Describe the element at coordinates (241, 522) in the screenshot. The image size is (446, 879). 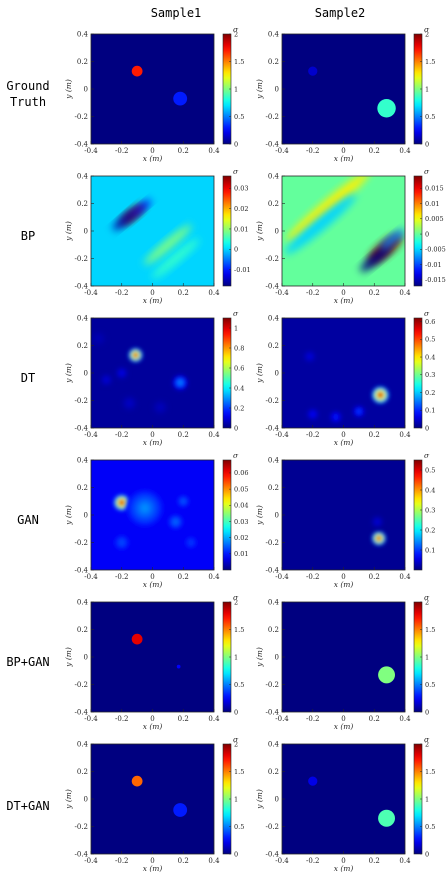
I see `colorbar-tick-label: 0.03` at that location.